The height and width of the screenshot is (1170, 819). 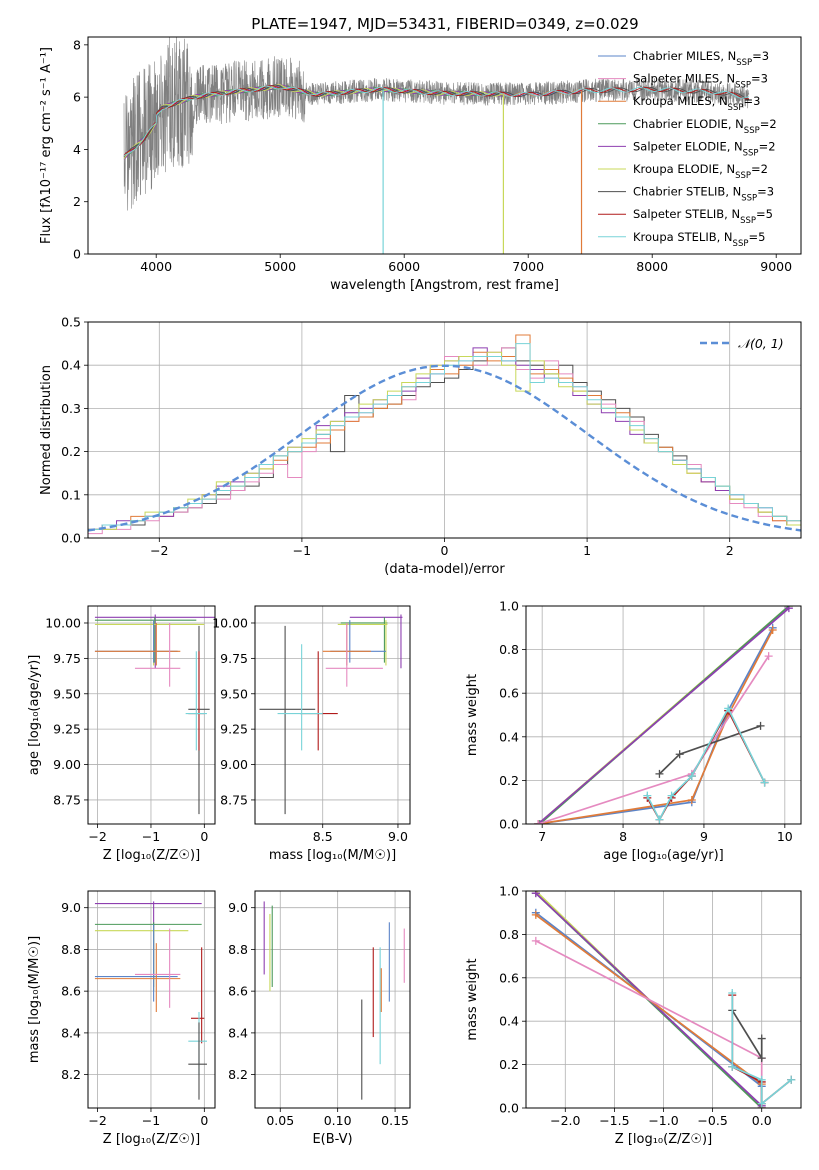 I want to click on x-tick-label: 8000, so click(x=652, y=266).